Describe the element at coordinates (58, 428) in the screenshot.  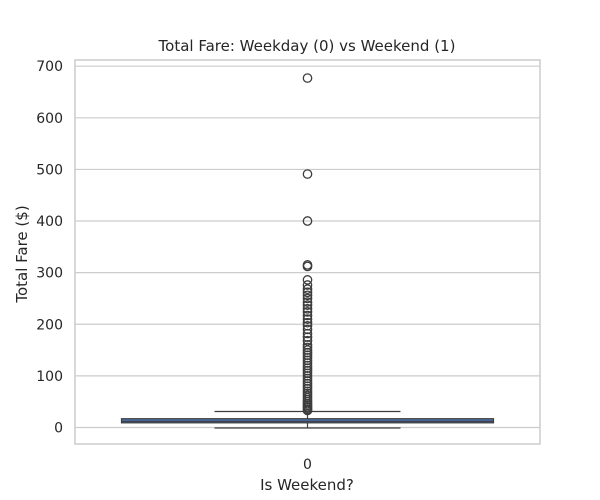
I see `y-tick-label: 0` at that location.